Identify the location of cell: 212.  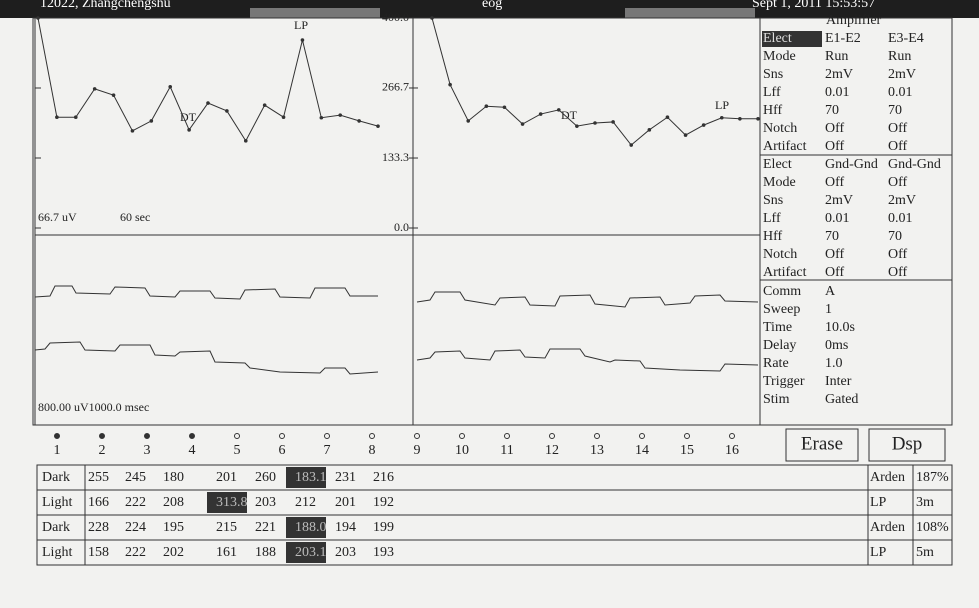
(305, 502).